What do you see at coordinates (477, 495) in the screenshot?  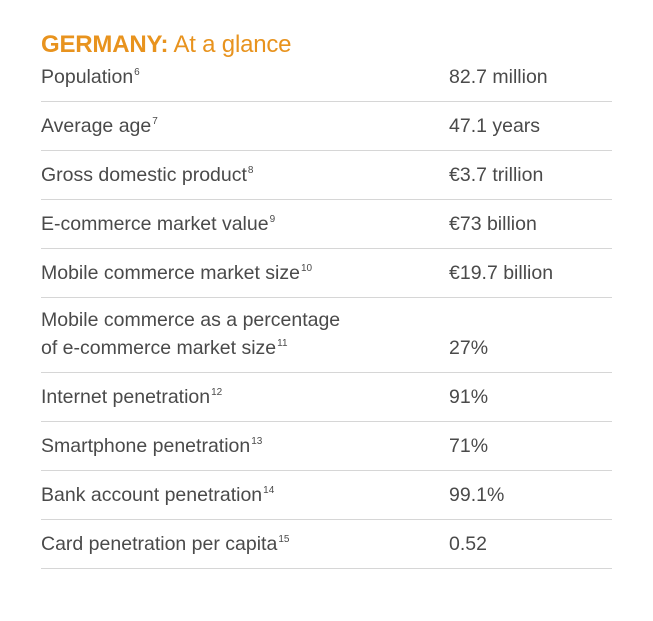 I see `stat-value: 99.1%` at bounding box center [477, 495].